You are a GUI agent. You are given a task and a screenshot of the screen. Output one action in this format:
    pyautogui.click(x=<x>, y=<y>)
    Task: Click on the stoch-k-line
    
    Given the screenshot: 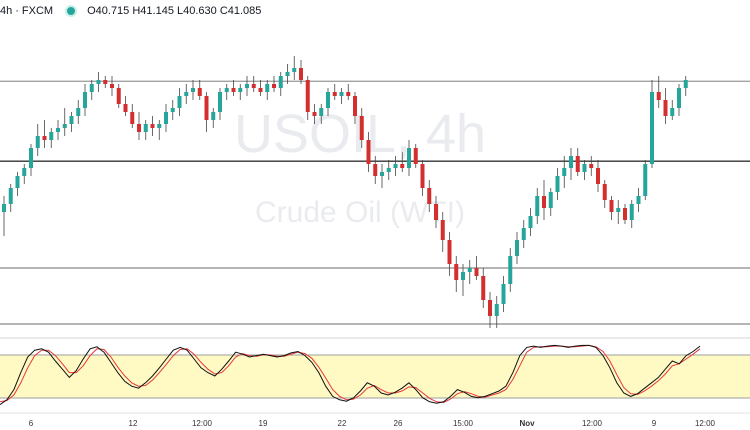 What is the action you would take?
    pyautogui.click(x=350, y=375)
    